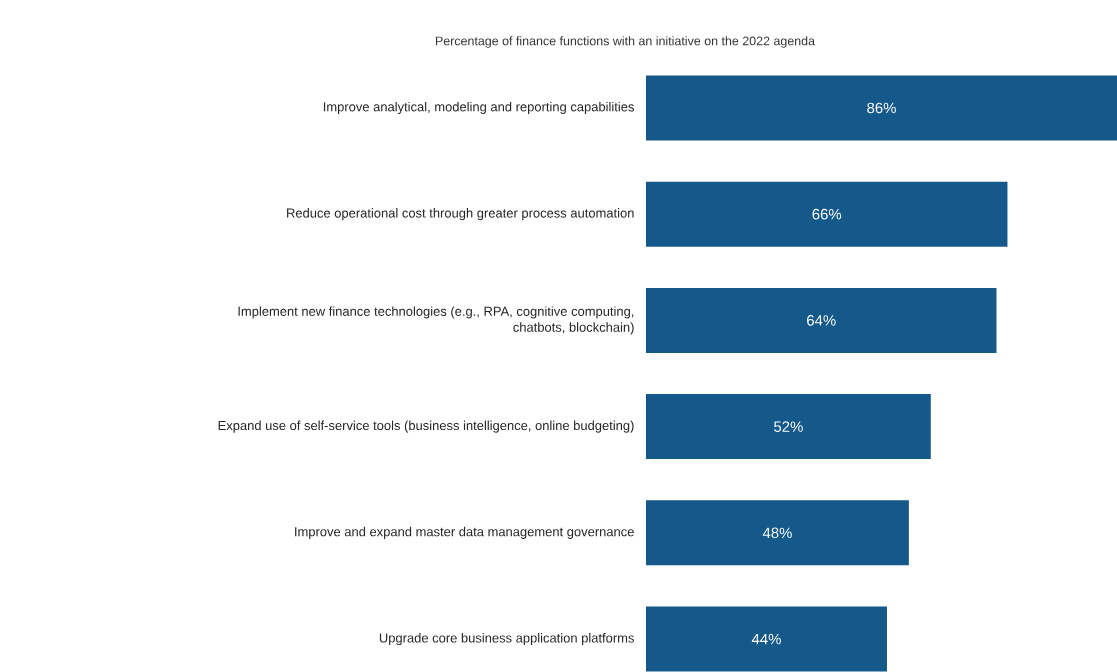  Describe the element at coordinates (460, 214) in the screenshot. I see `y-tick-label: Reduce operational cost through greater process automation` at that location.